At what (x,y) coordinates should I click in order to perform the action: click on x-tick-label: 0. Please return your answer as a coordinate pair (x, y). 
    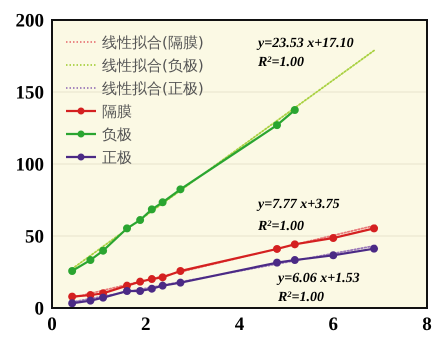
    Looking at the image, I should click on (52, 324).